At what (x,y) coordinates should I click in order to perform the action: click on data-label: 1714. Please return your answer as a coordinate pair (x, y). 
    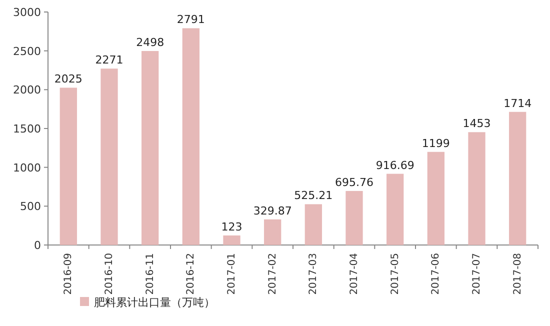
    Looking at the image, I should click on (518, 103).